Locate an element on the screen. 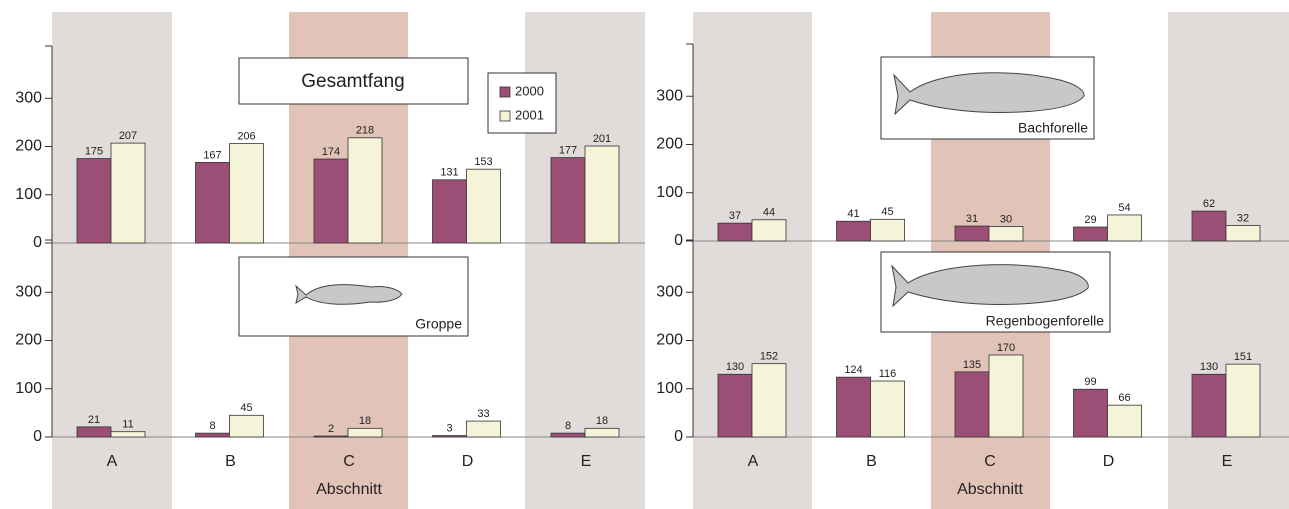  x-tick-label: C is located at coordinates (990, 461).